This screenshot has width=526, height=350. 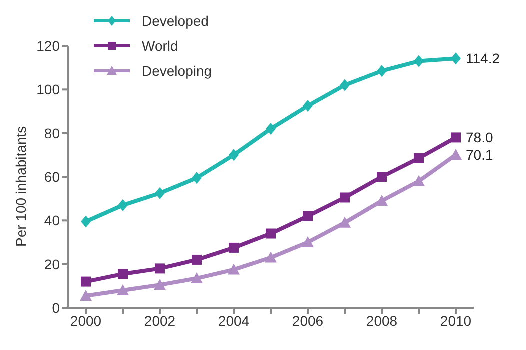 I want to click on y-tick-label: 60, so click(x=52, y=176).